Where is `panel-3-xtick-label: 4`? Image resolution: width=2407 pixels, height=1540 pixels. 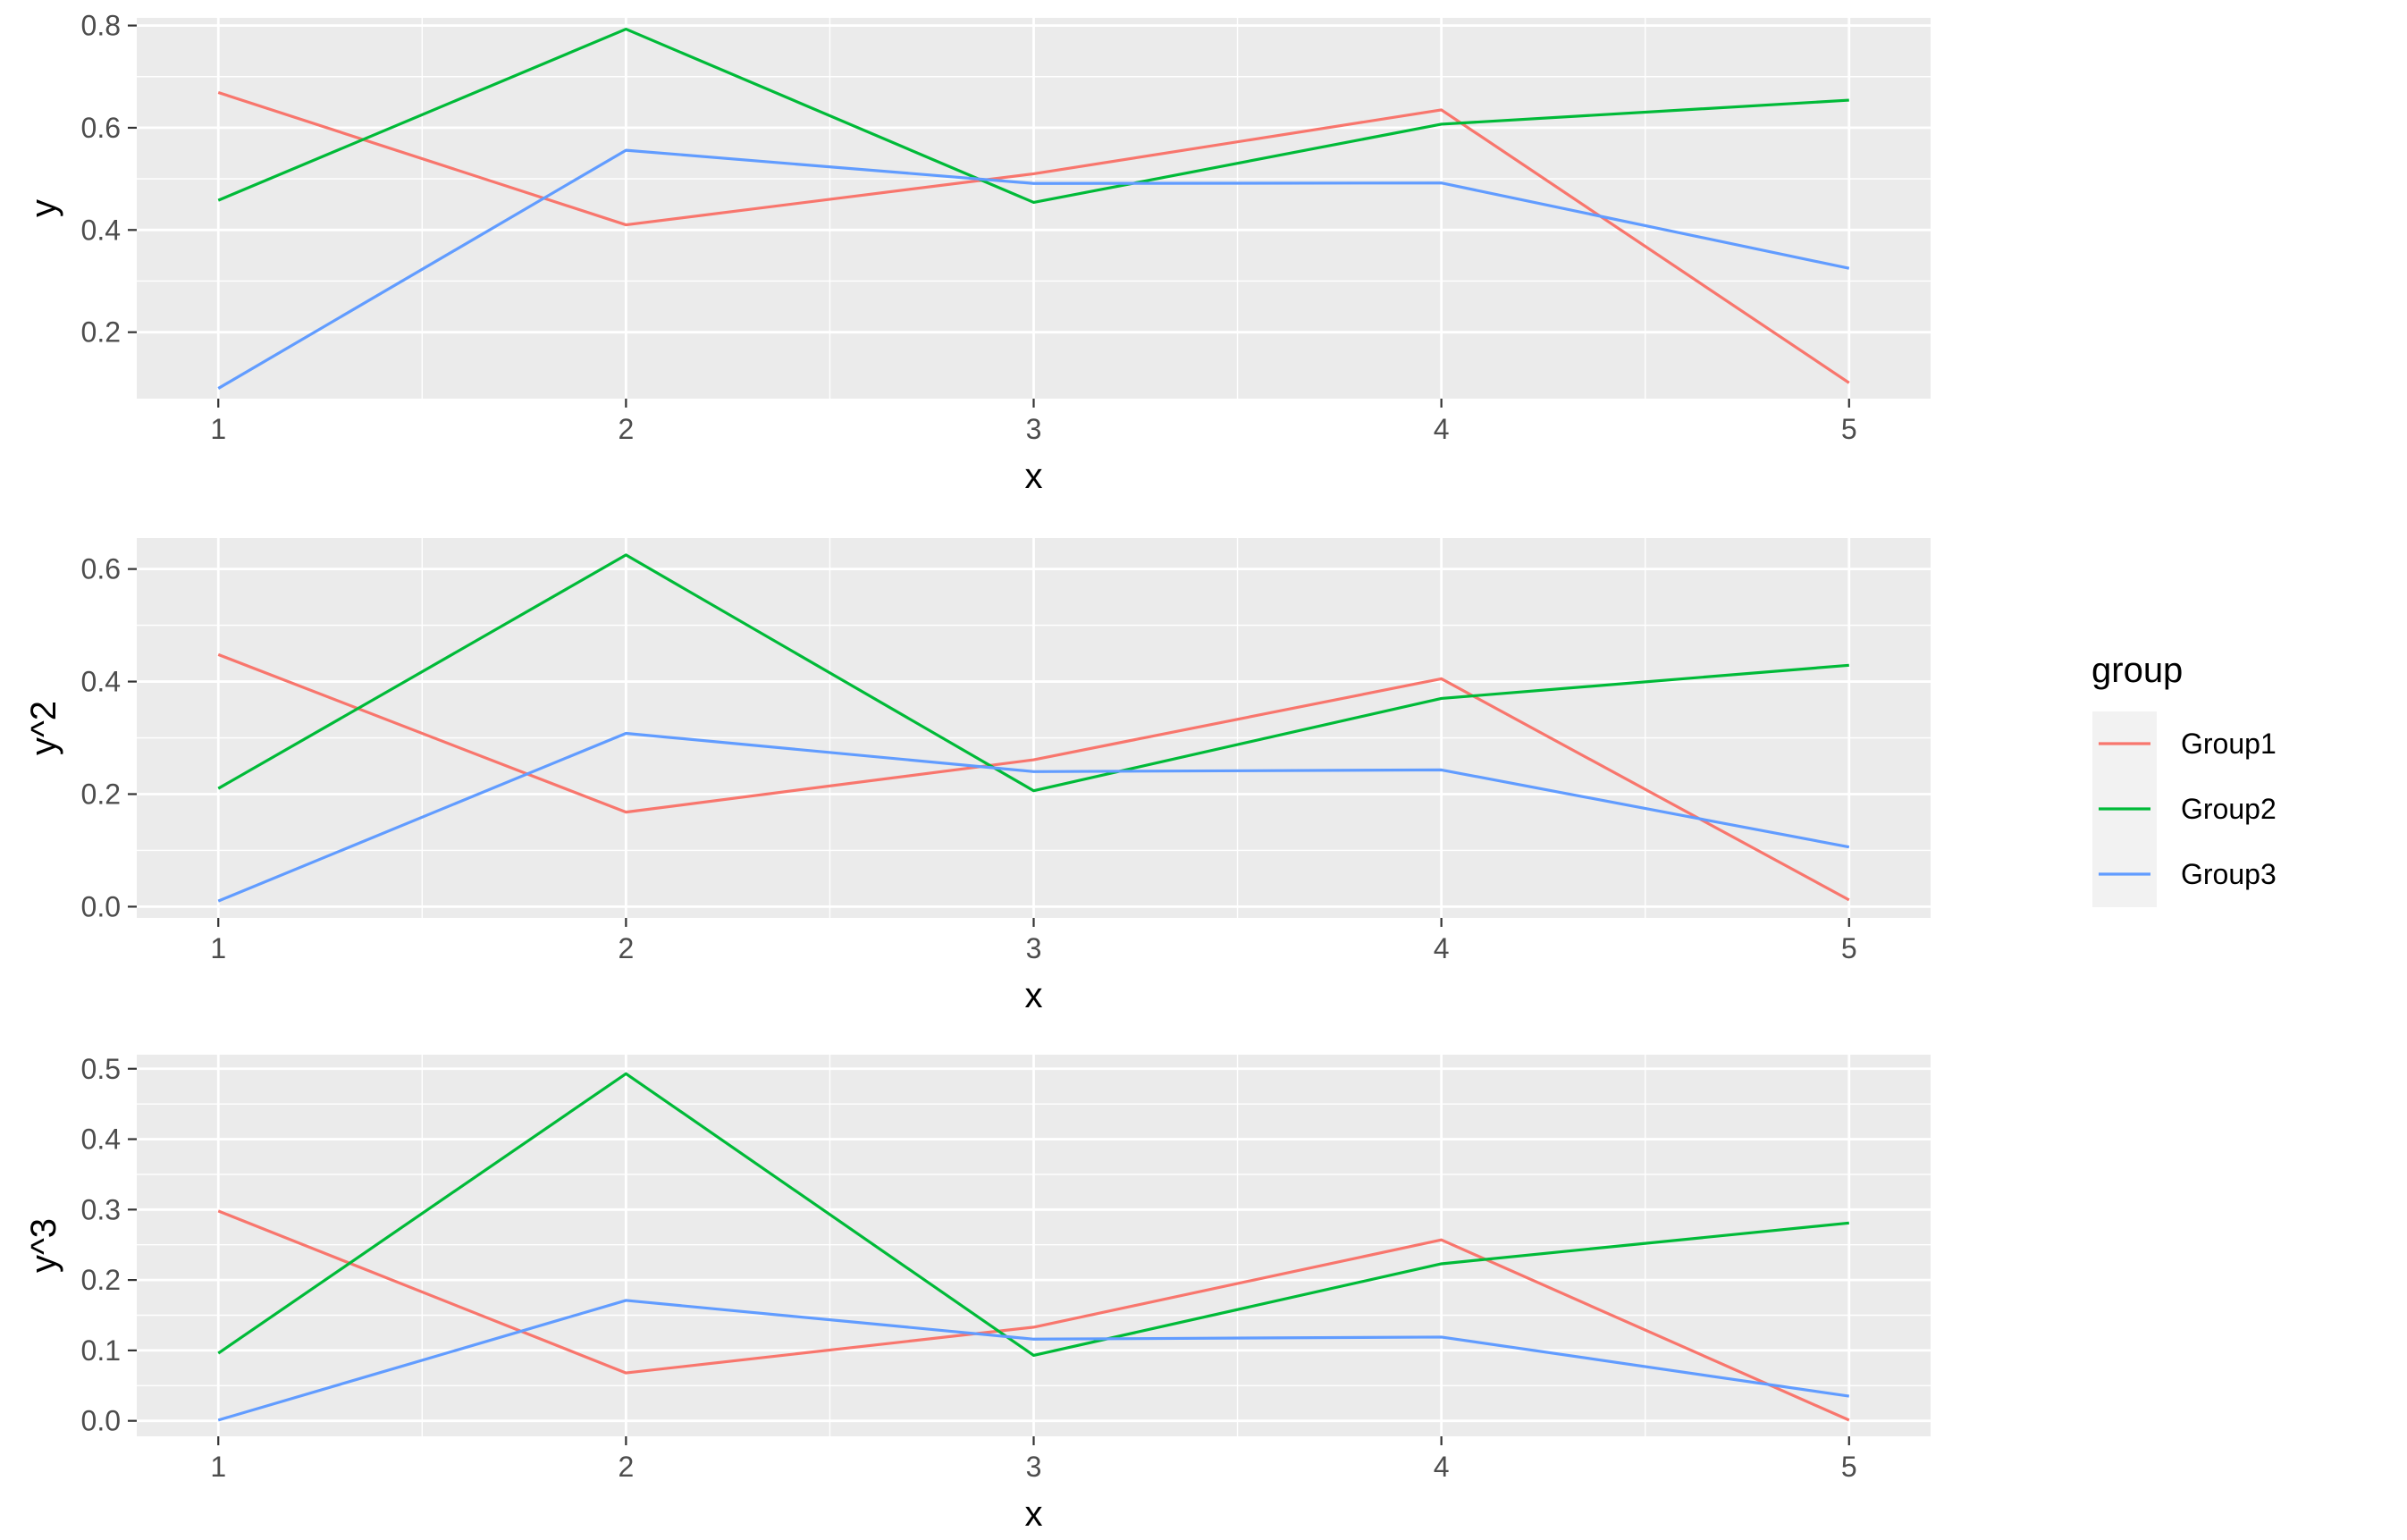 panel-3-xtick-label: 4 is located at coordinates (1442, 1467).